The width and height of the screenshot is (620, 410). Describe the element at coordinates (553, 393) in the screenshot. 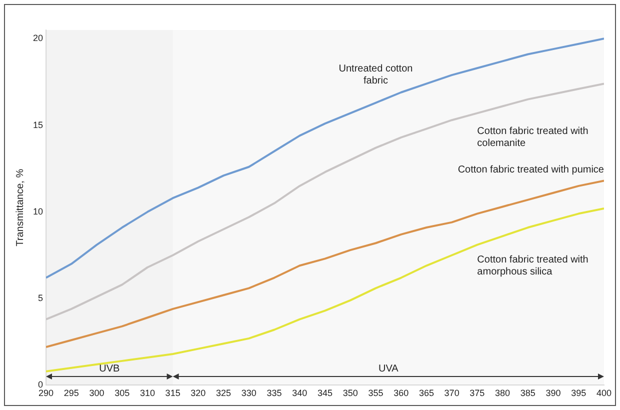

I see `x-tick-label: 390` at that location.